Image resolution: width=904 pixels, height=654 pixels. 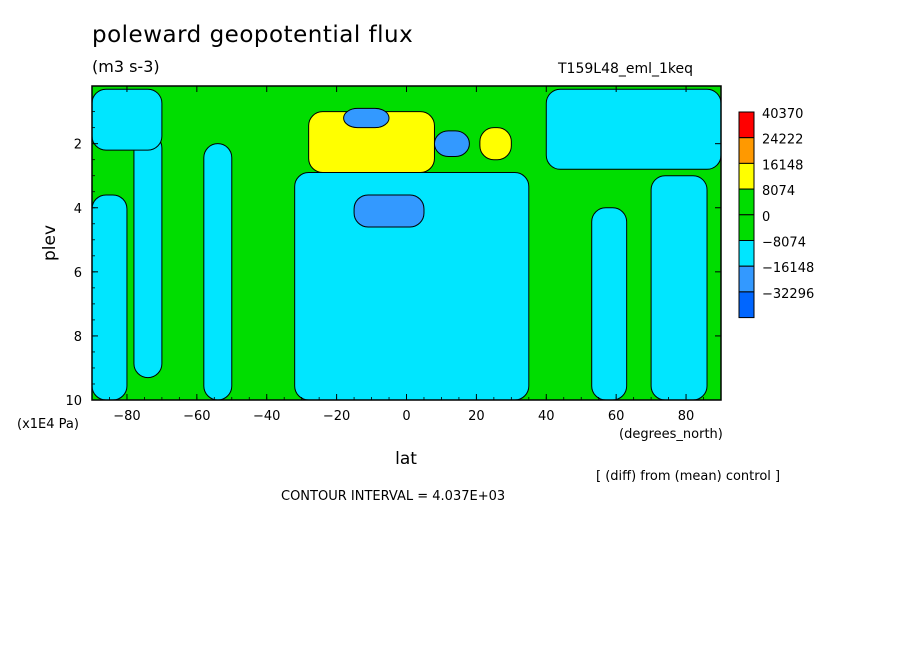 What do you see at coordinates (406, 416) in the screenshot?
I see `x-tick-label: 0` at bounding box center [406, 416].